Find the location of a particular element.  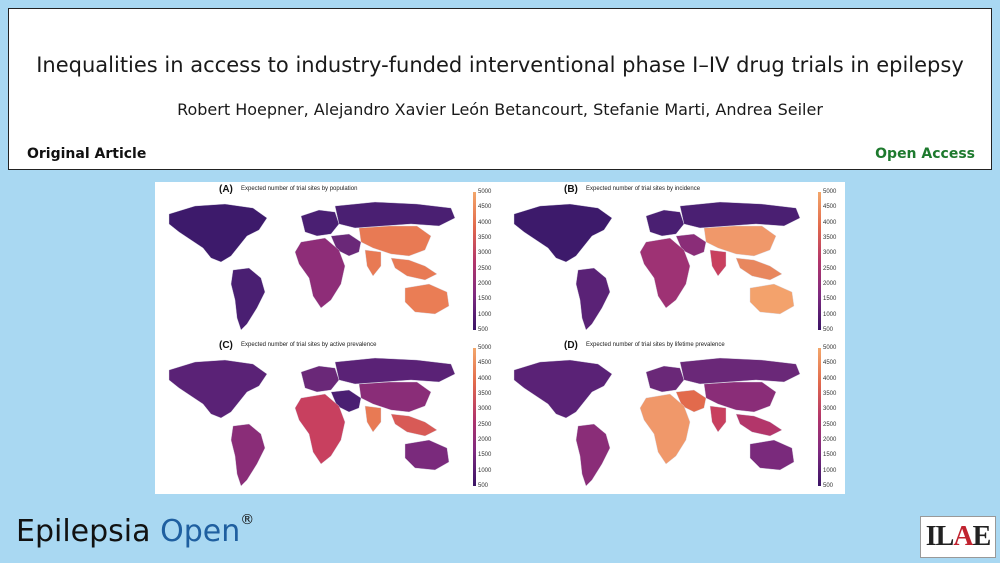

brand-open: Open is located at coordinates (200, 531).